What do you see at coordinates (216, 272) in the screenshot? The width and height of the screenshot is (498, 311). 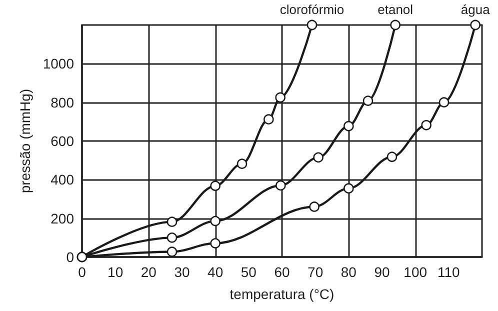 I see `x-tick-label: 40` at bounding box center [216, 272].